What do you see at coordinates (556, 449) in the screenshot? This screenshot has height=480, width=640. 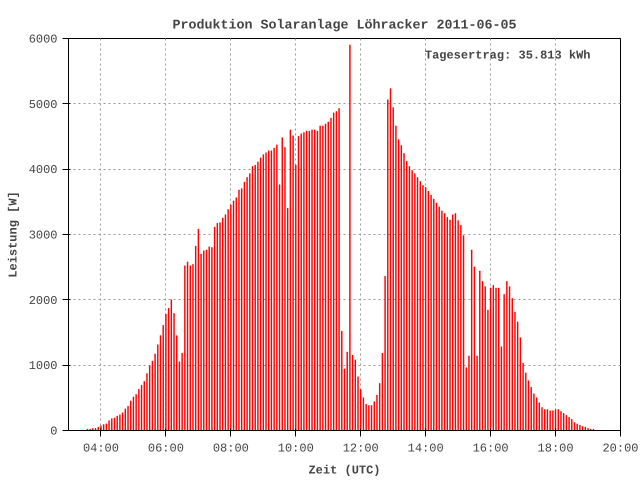 I see `x-tick-label: 18:00` at bounding box center [556, 449].